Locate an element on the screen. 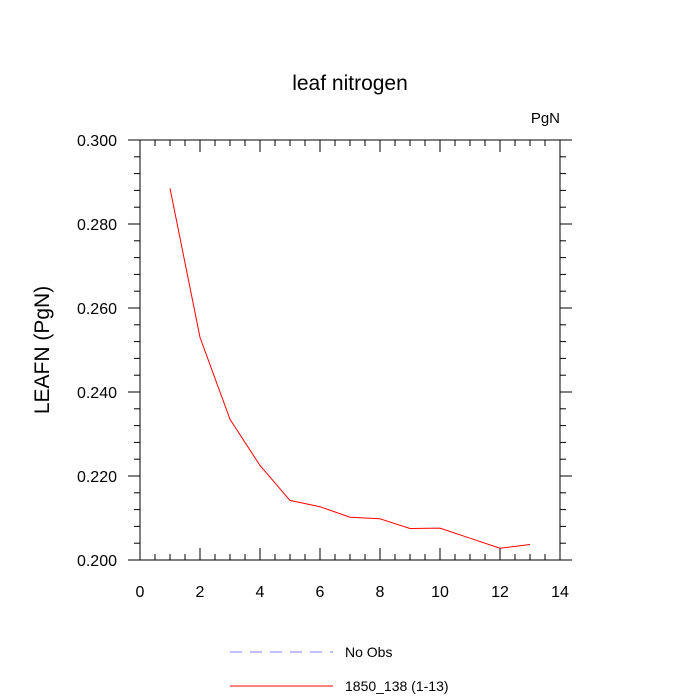 This screenshot has width=700, height=700. chart-title: leaf nitrogen is located at coordinates (350, 83).